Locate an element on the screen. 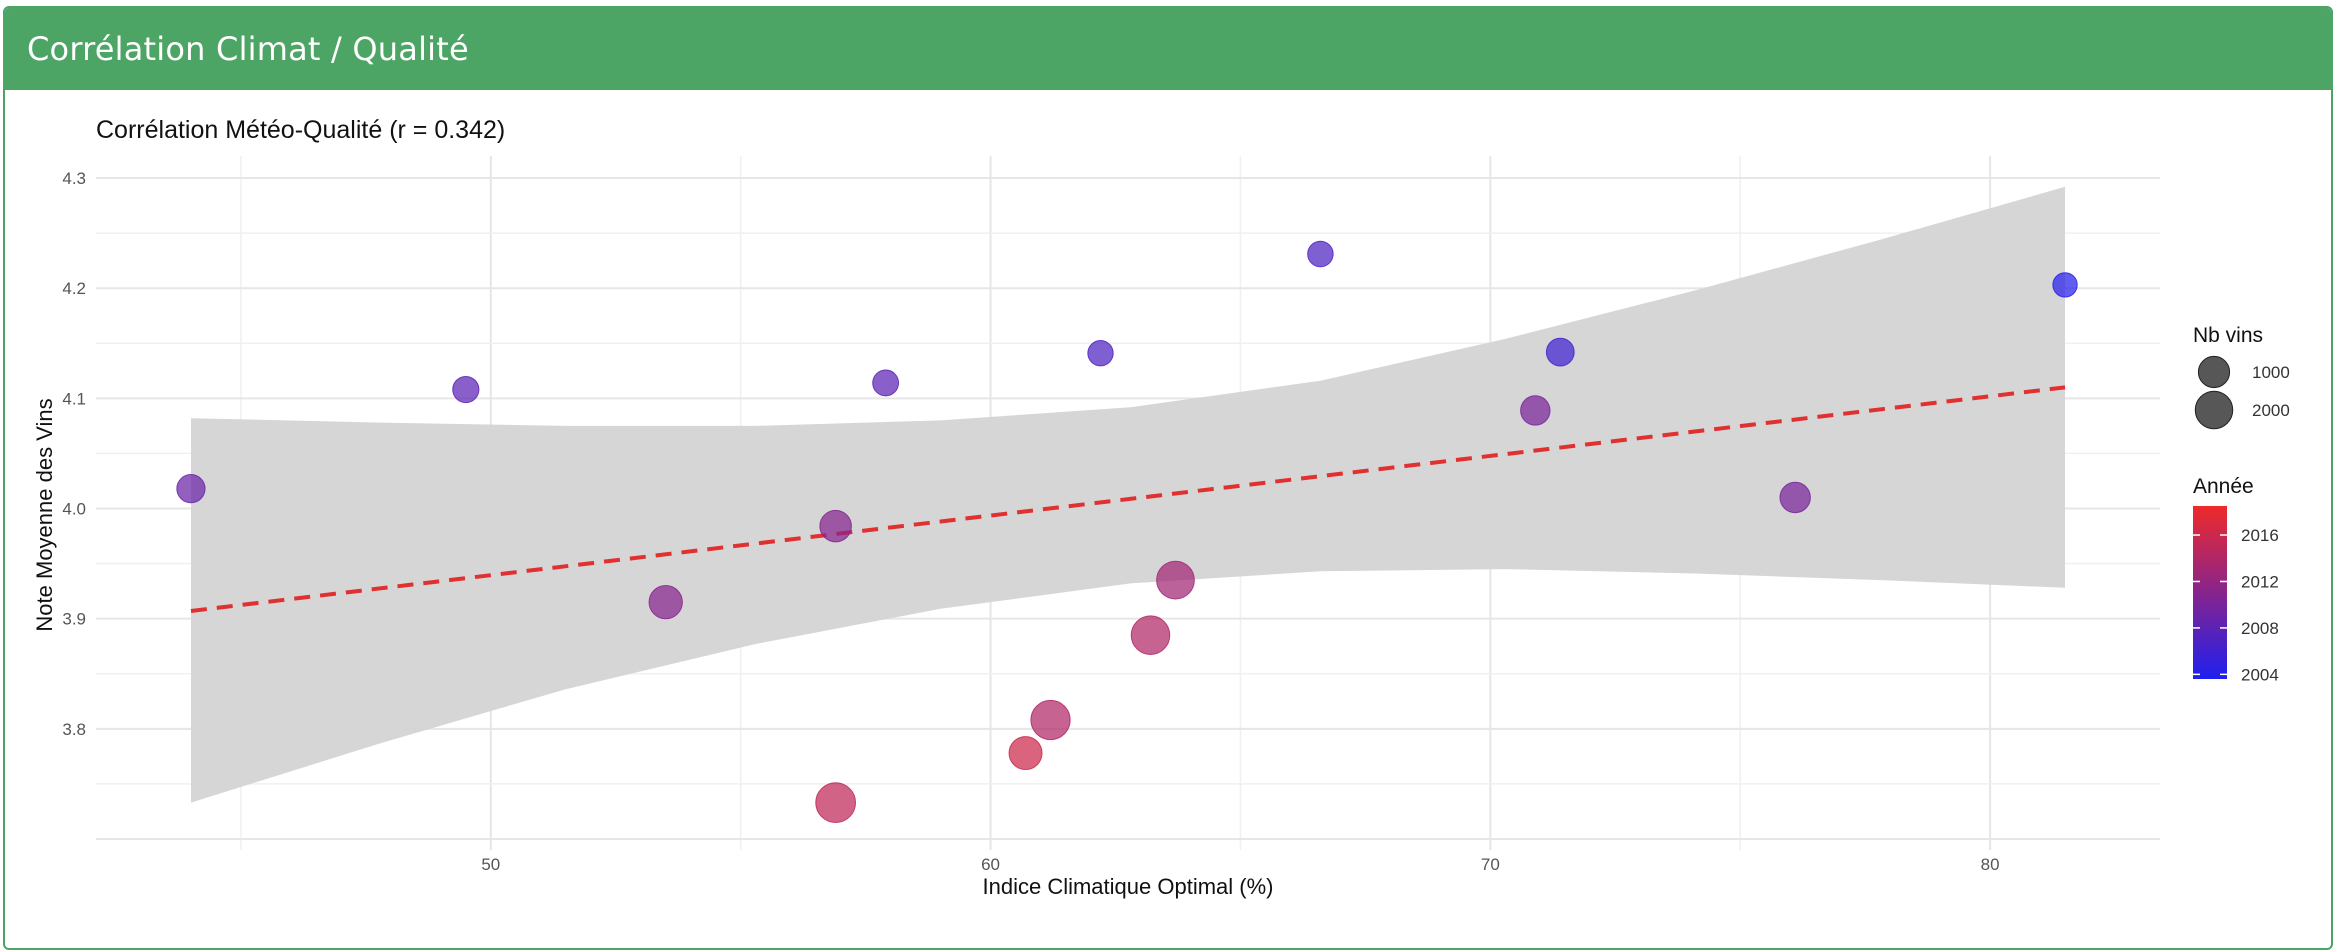 This screenshot has height=950, width=2336. legend-color: Année 2004 2008 2012 2016 is located at coordinates (2236, 579).